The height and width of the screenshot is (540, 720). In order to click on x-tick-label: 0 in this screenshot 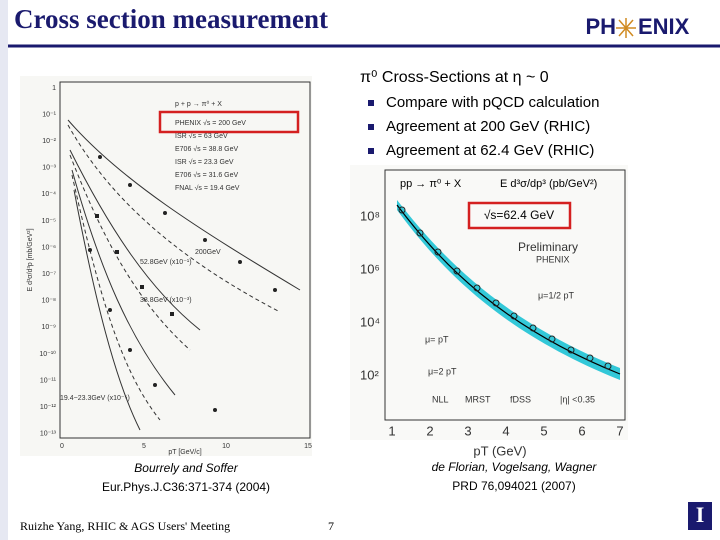, I will do `click(62, 446)`.